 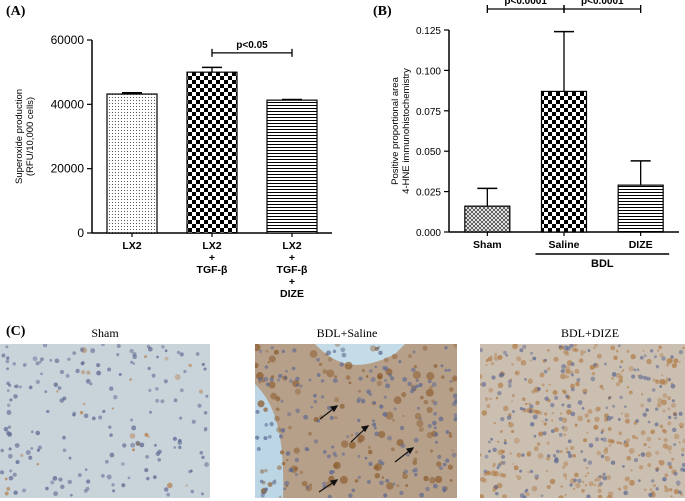 I want to click on x-tick-label: Saline, so click(x=564, y=245).